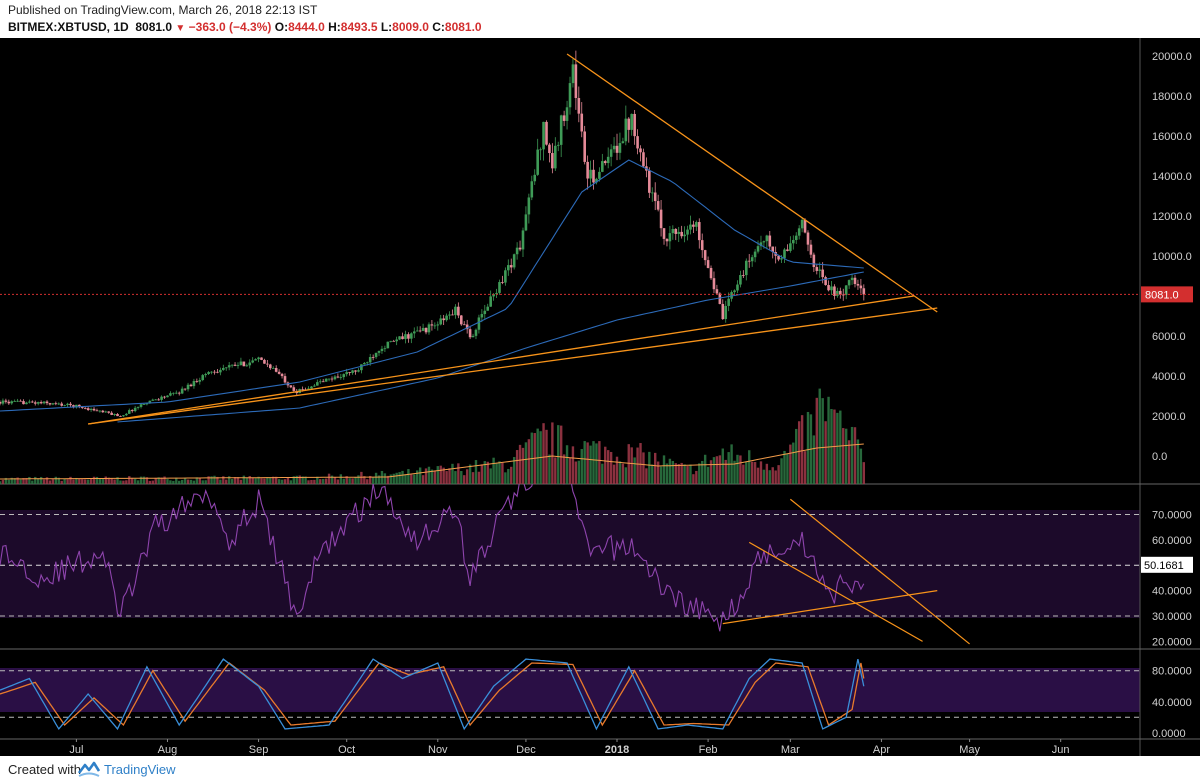 The image size is (1200, 784). I want to click on close-value: 8081.0, so click(463, 27).